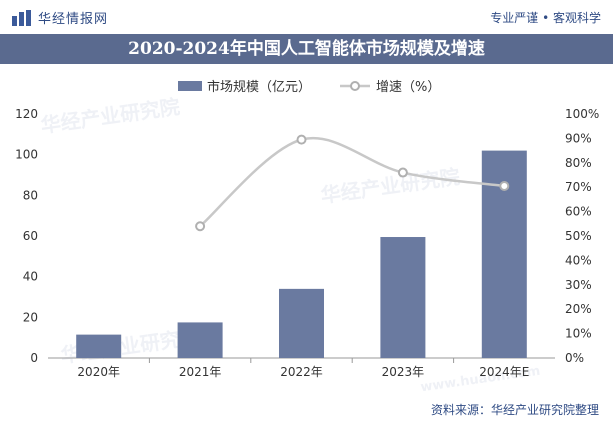 Image resolution: width=613 pixels, height=426 pixels. I want to click on y-right-tick-label: 30%, so click(578, 285).